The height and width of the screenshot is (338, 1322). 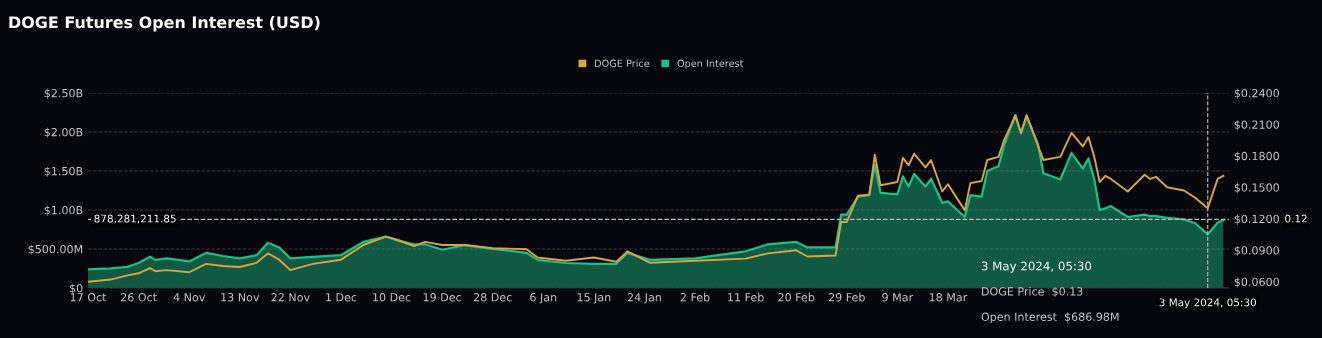 What do you see at coordinates (1256, 251) in the screenshot?
I see `y2-tick-label: $0.0900` at bounding box center [1256, 251].